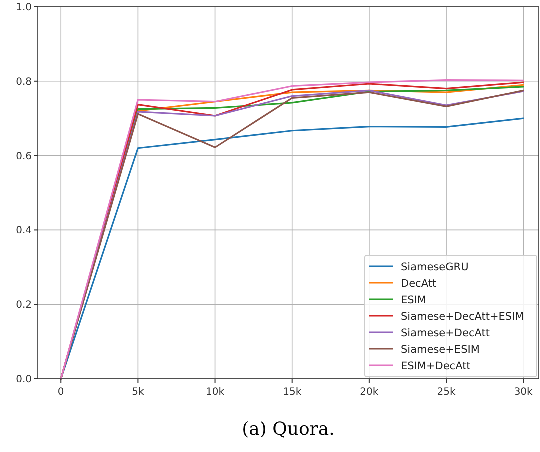 This screenshot has height=452, width=540. Describe the element at coordinates (24, 156) in the screenshot. I see `y-tick-label: 0.6` at that location.